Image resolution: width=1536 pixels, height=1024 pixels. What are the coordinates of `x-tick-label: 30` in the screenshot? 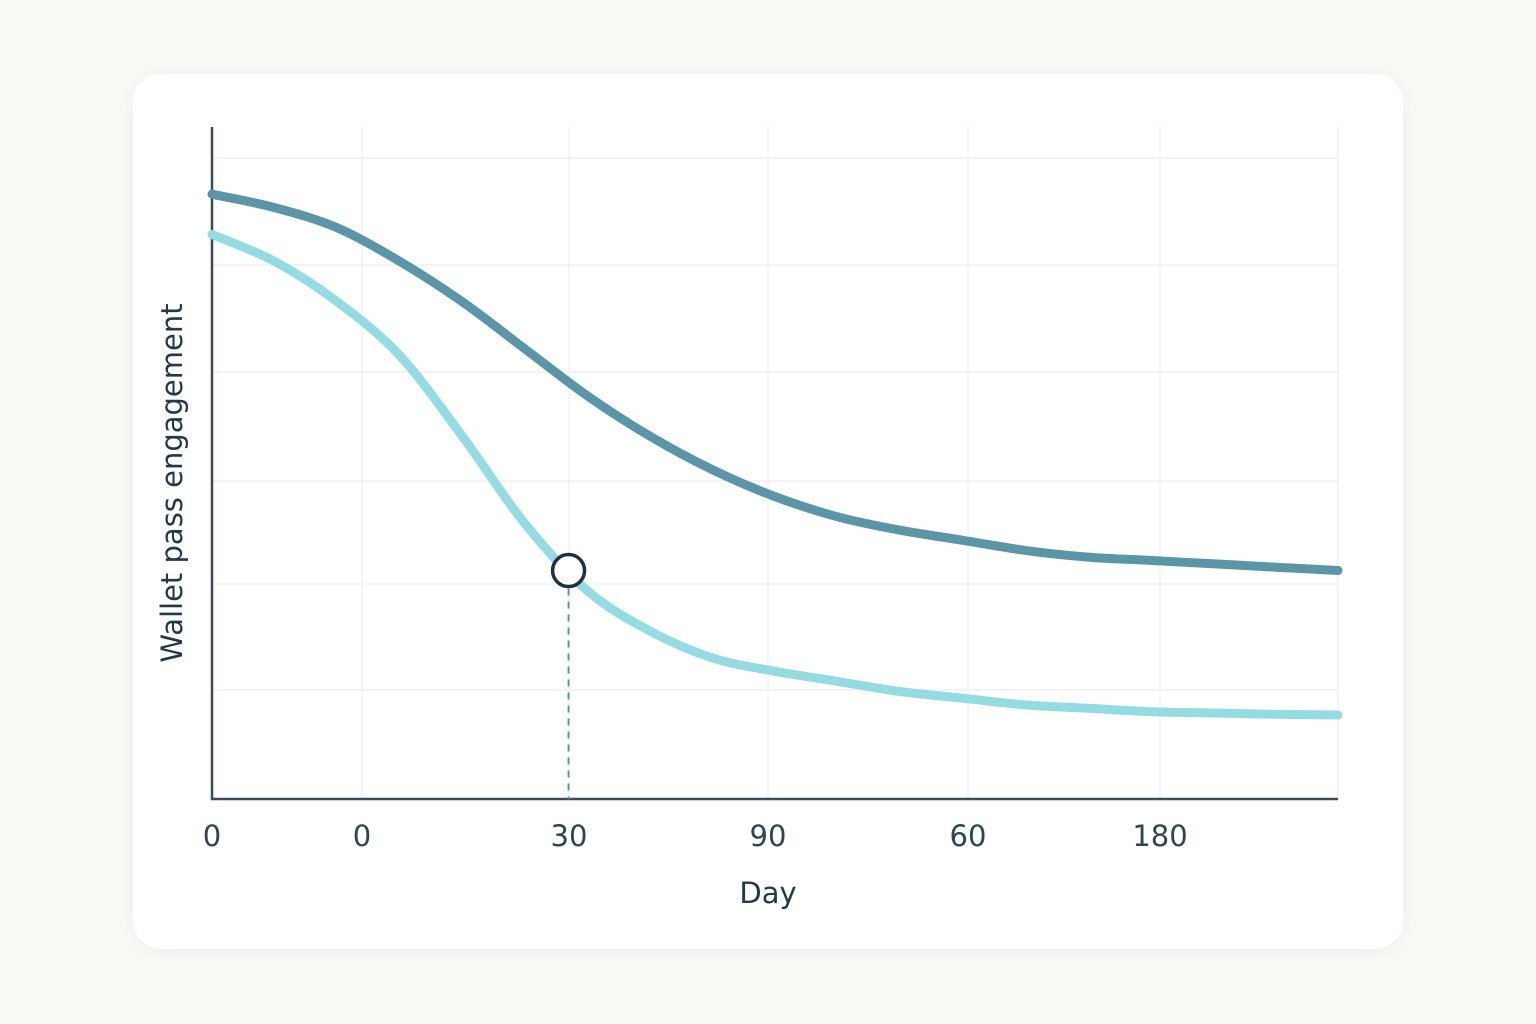 It's located at (569, 836).